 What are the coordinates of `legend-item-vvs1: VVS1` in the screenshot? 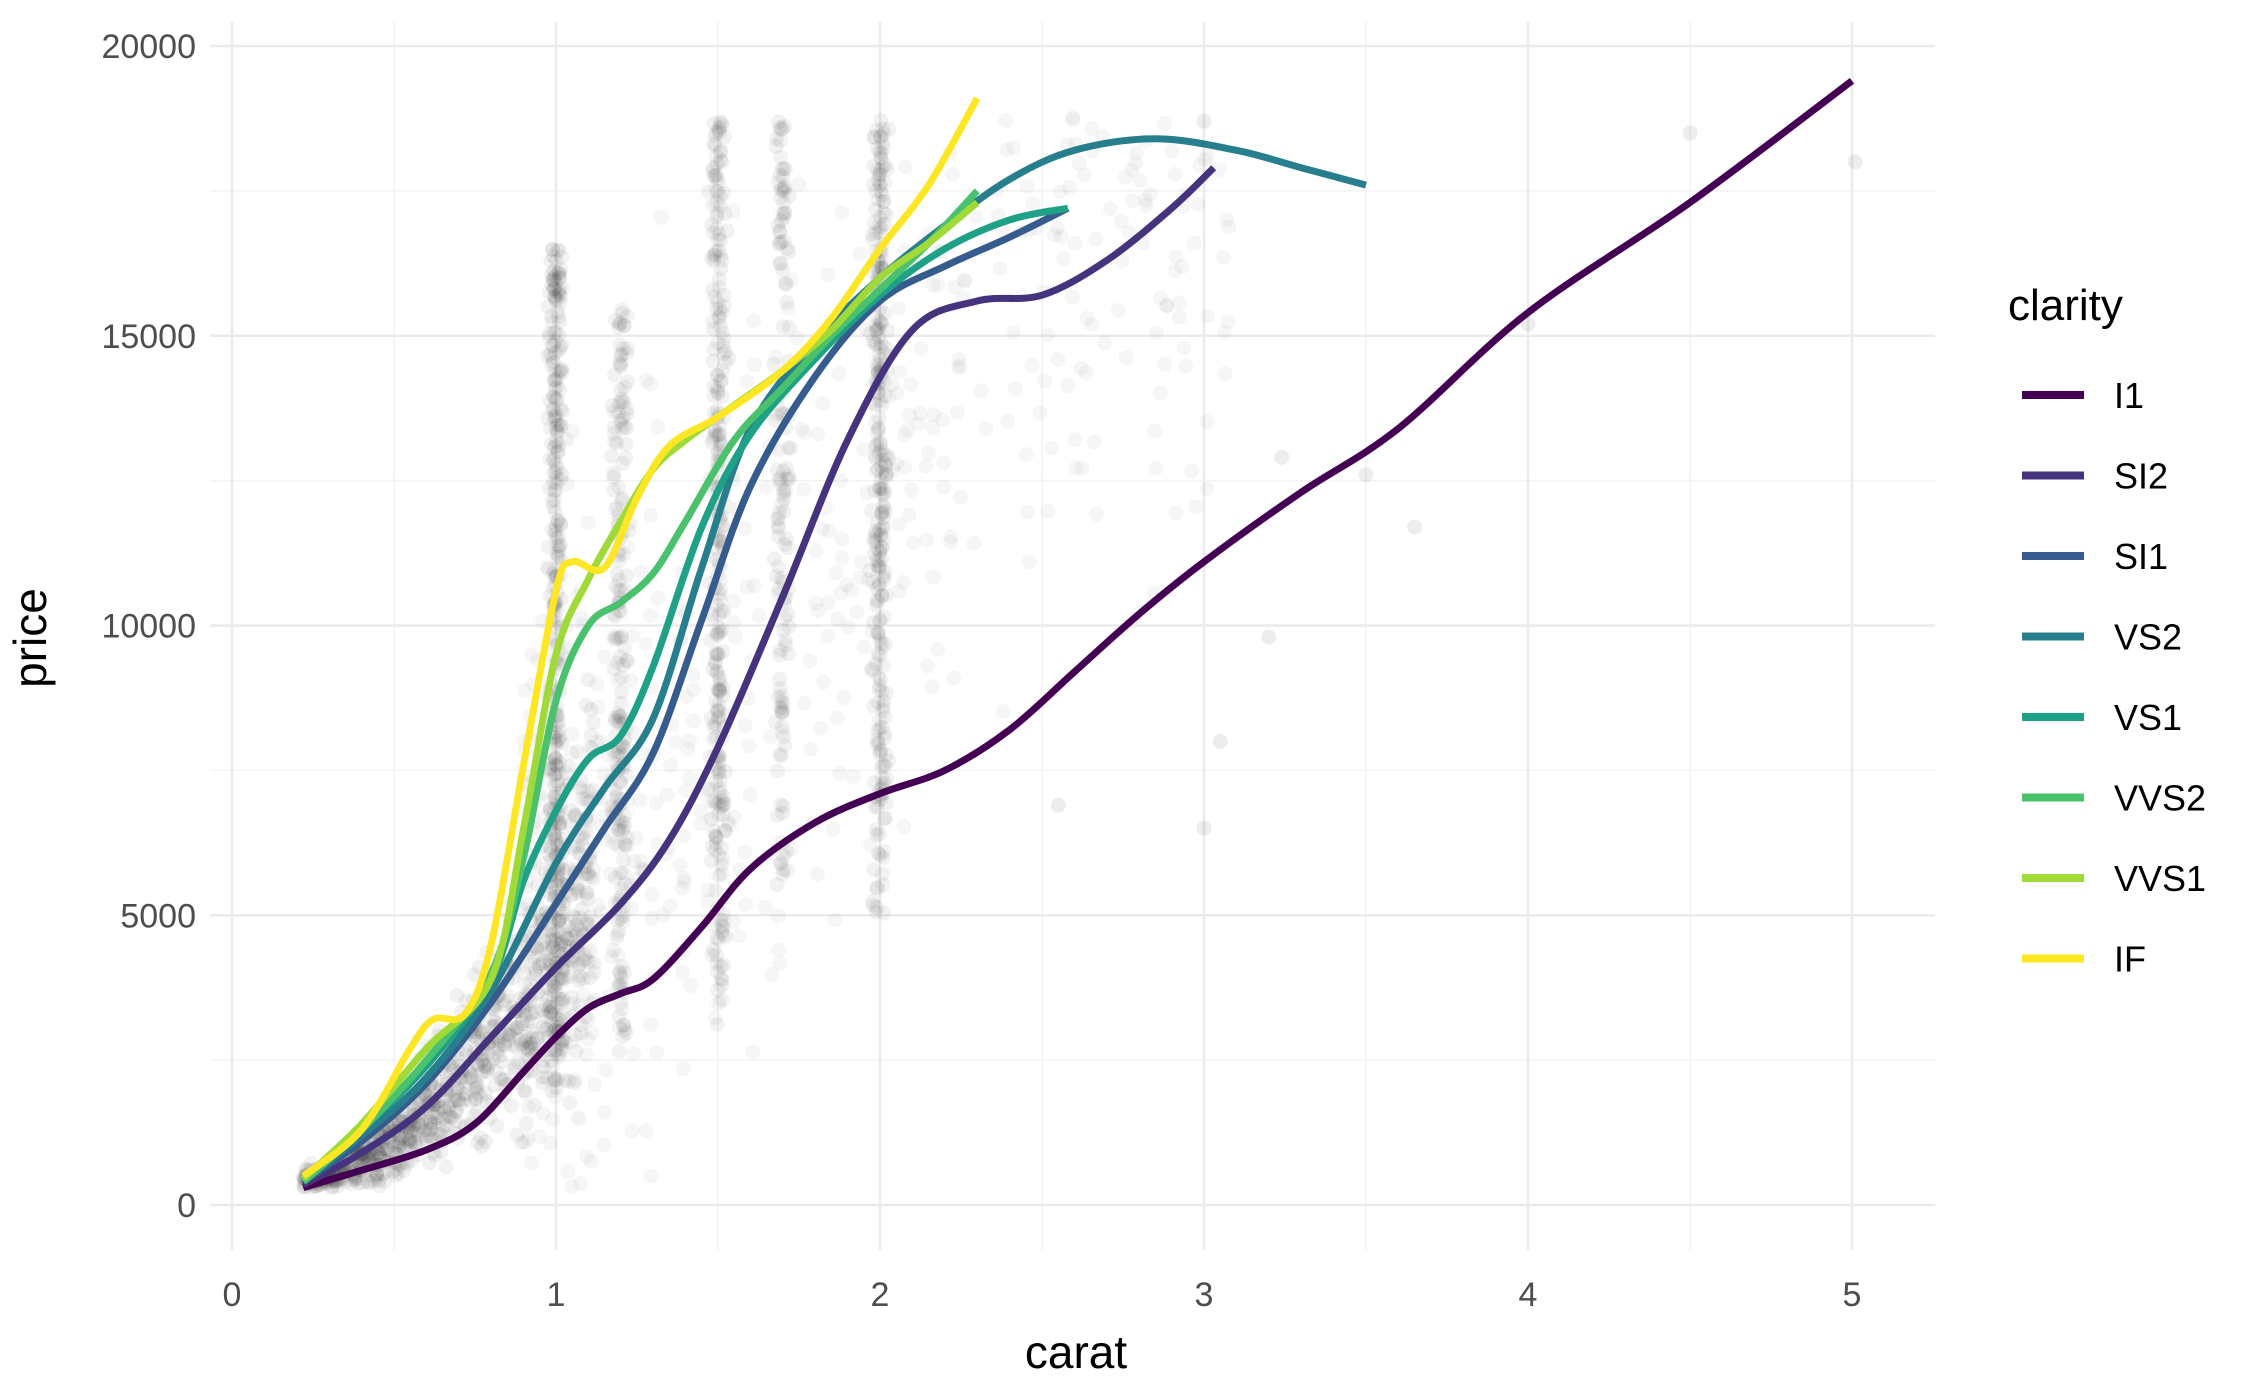 It's located at (2114, 878).